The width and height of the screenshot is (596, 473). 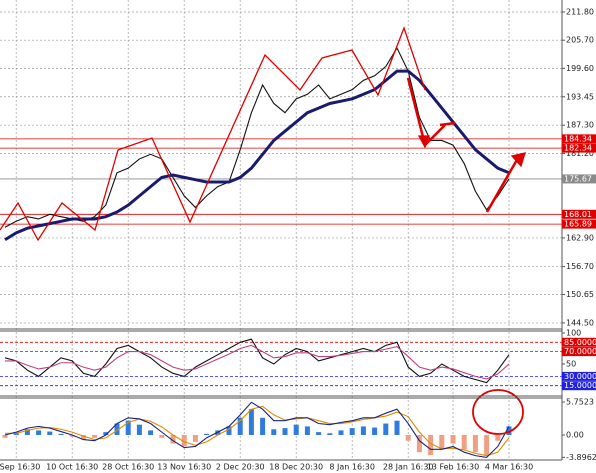 What do you see at coordinates (580, 68) in the screenshot?
I see `y-tick-label: 199.60` at bounding box center [580, 68].